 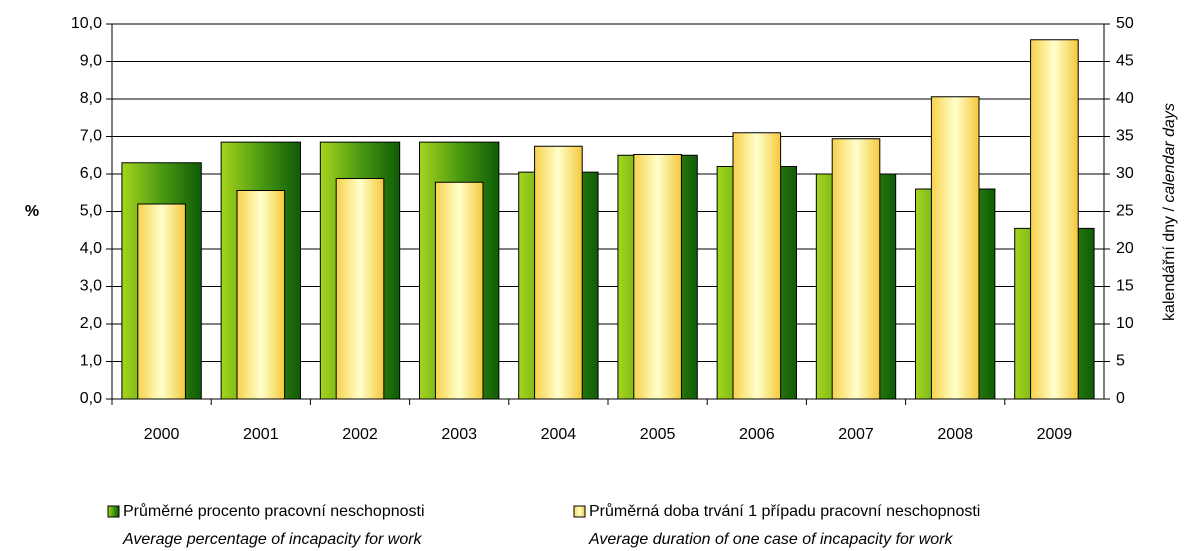 What do you see at coordinates (91, 173) in the screenshot?
I see `y-tick-label: 6,0` at bounding box center [91, 173].